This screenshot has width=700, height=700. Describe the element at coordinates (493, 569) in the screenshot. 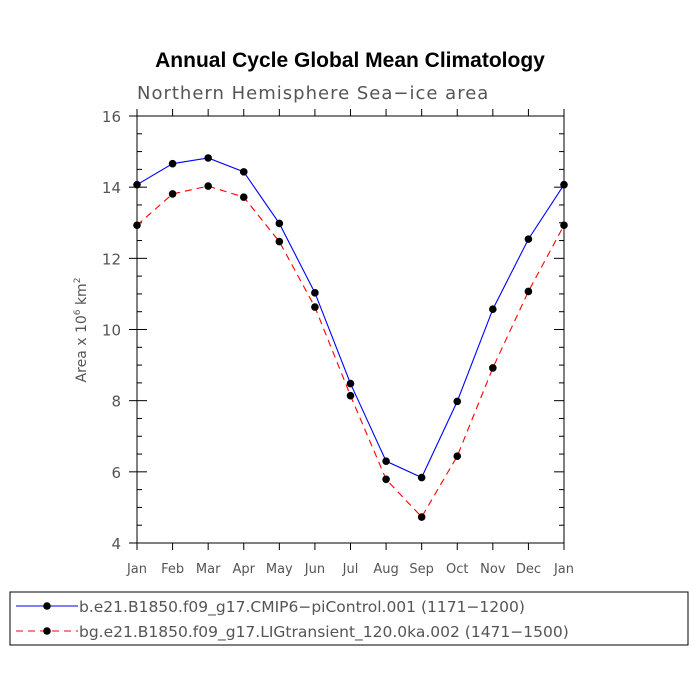

I see `x-tick-label: Nov` at that location.